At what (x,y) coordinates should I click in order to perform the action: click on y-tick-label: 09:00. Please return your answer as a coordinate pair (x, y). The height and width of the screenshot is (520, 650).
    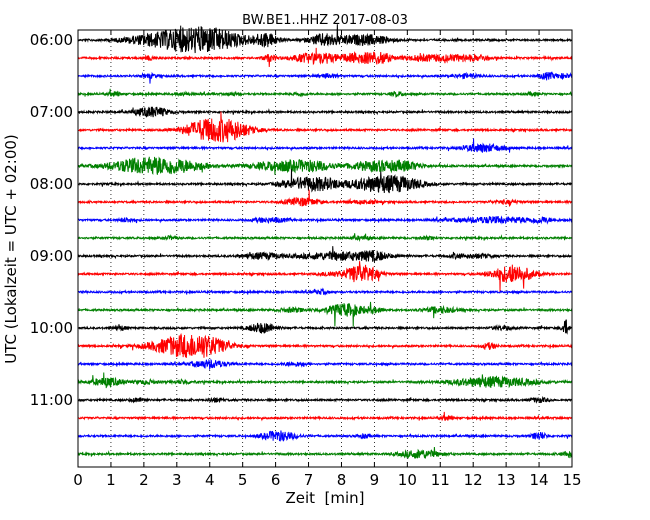
    Looking at the image, I should click on (51, 256).